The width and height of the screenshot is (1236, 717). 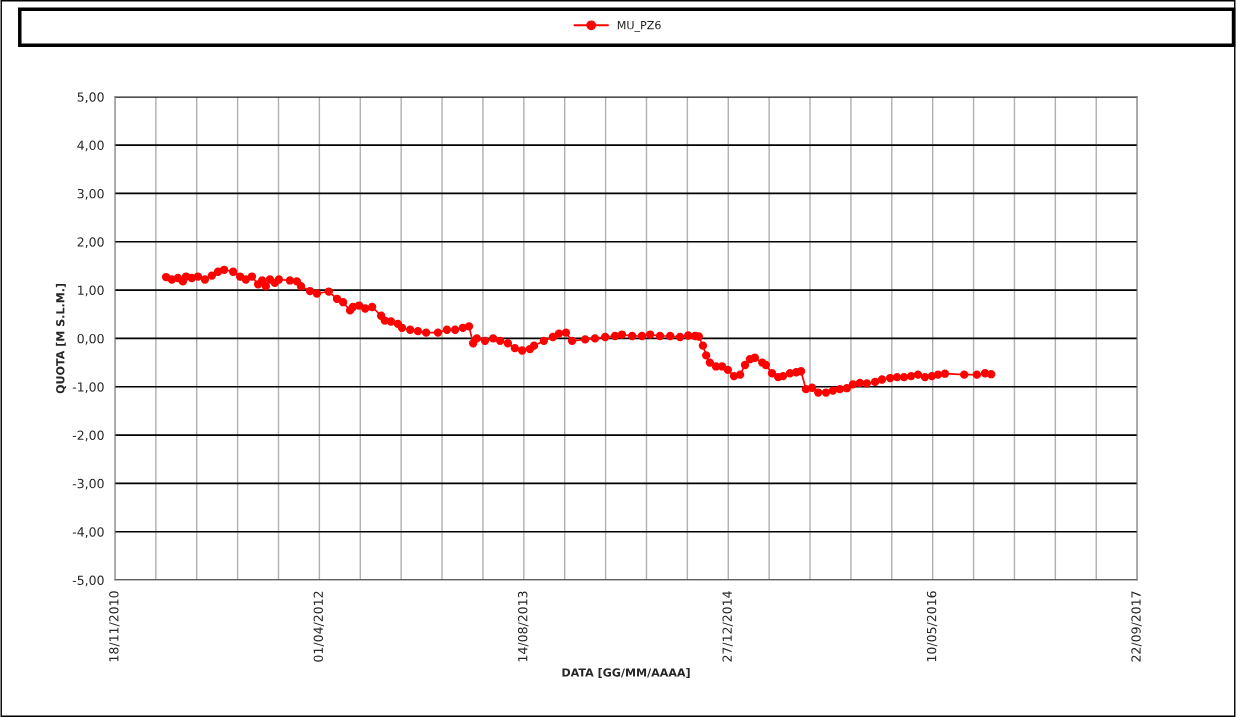 I want to click on y-axis-title: QUOTA [M S.L.M.], so click(x=60, y=338).